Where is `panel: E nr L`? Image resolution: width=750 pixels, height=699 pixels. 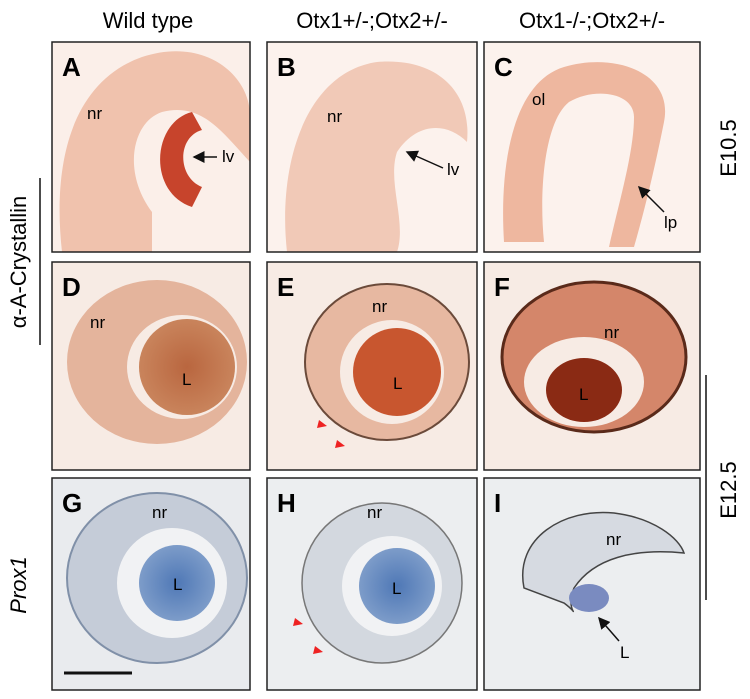 panel: E nr L is located at coordinates (372, 366).